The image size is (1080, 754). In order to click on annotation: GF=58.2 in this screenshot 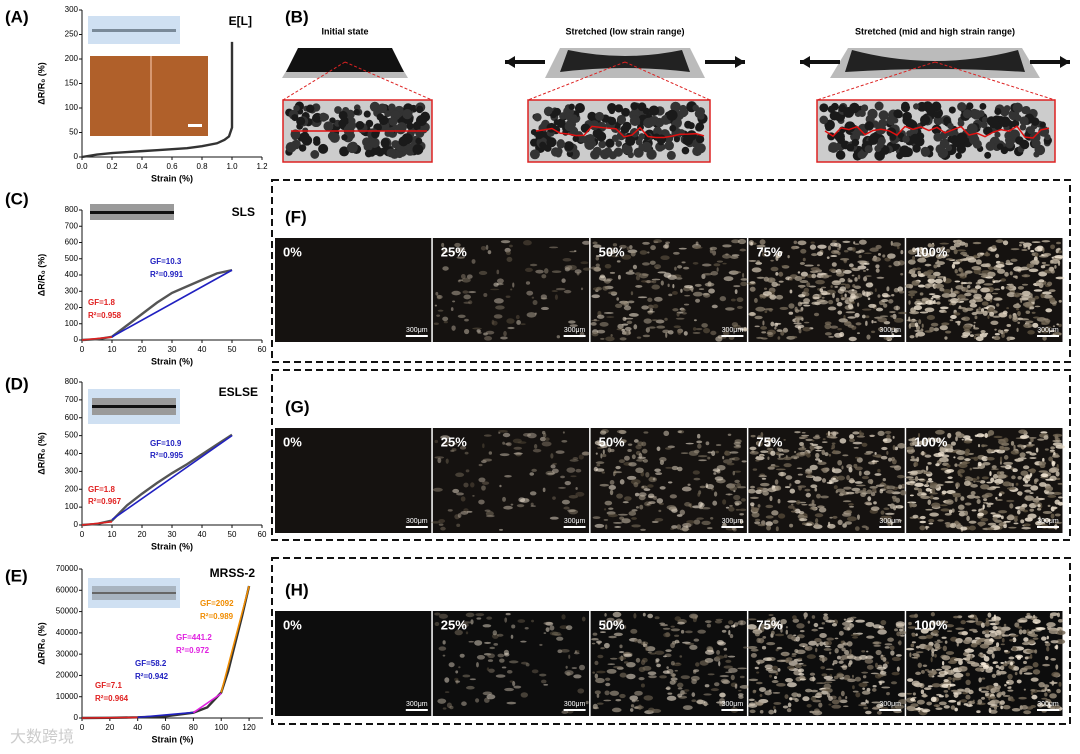, I will do `click(151, 663)`.